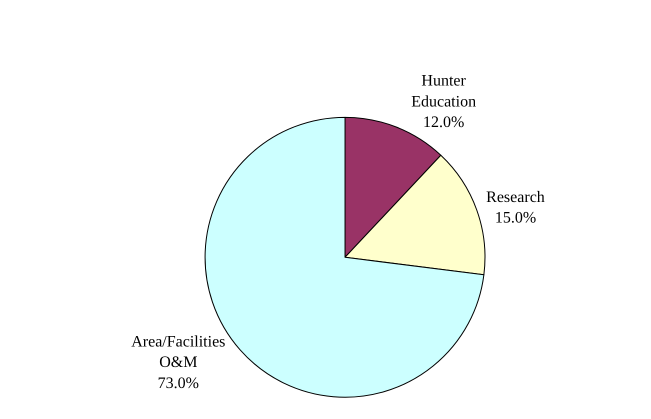 The width and height of the screenshot is (651, 419). What do you see at coordinates (443, 91) in the screenshot?
I see `slice-label: Hunter Education` at bounding box center [443, 91].